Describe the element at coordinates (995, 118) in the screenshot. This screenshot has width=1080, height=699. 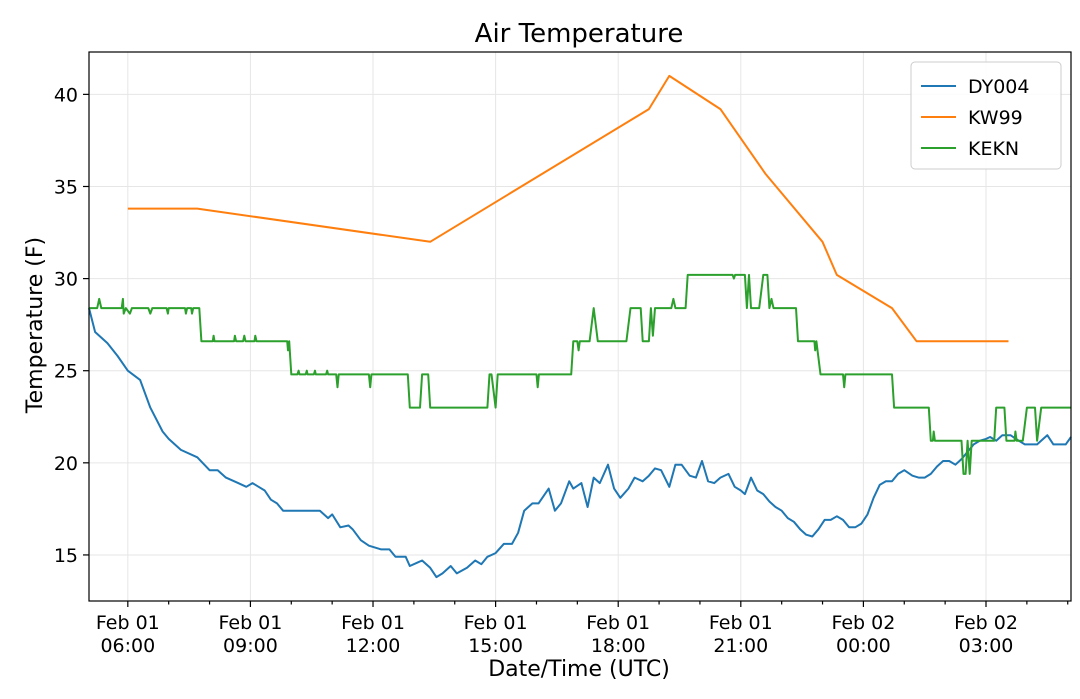
I see `legend-label: KW99` at that location.